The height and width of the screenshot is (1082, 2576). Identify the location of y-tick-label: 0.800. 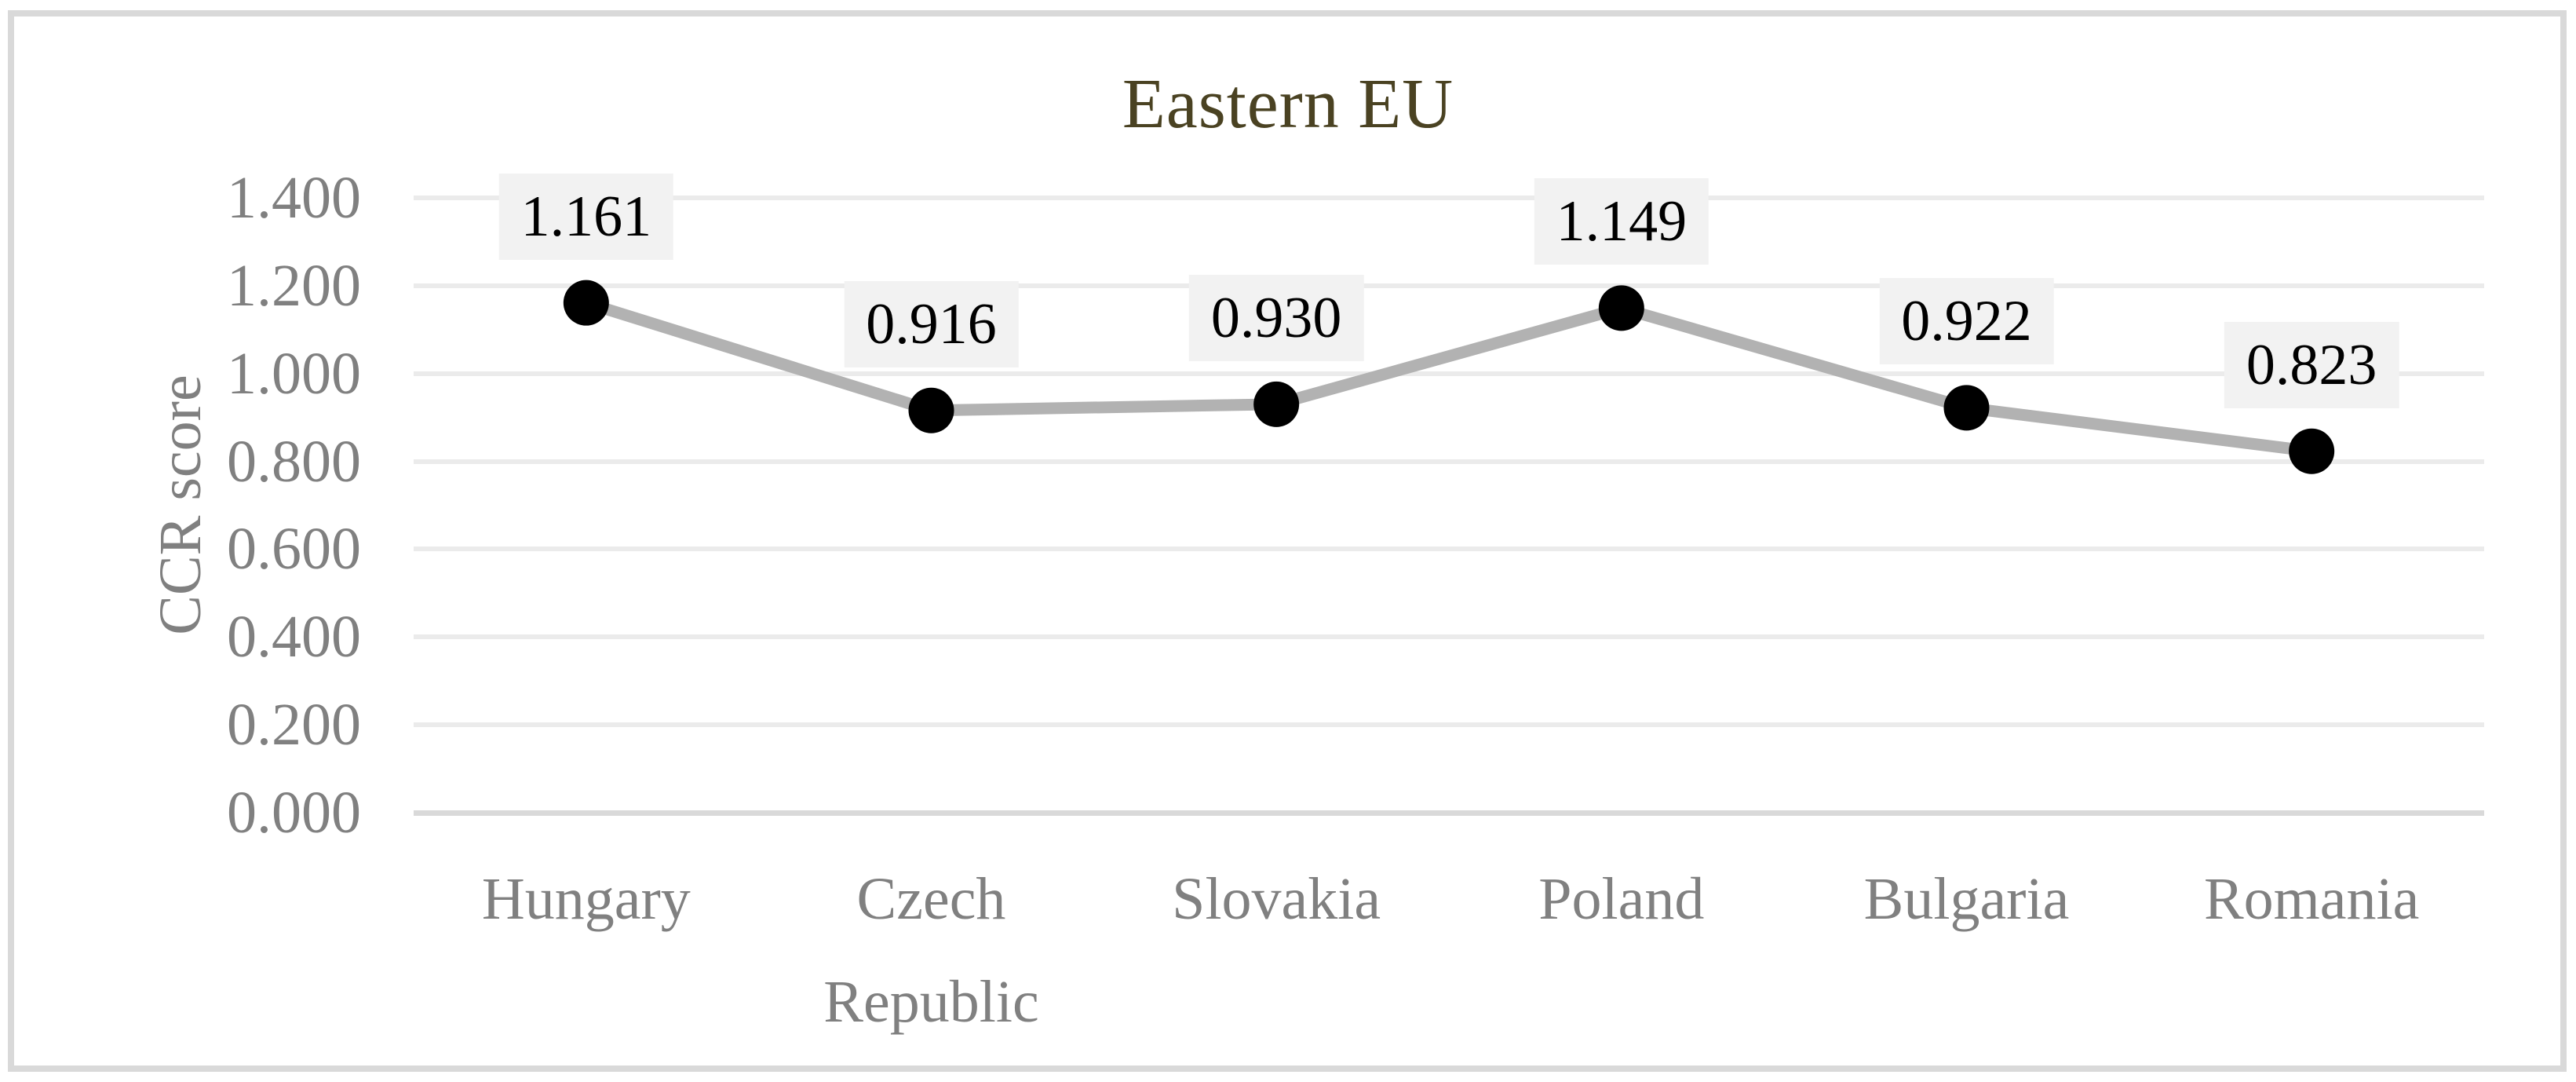
(294, 461).